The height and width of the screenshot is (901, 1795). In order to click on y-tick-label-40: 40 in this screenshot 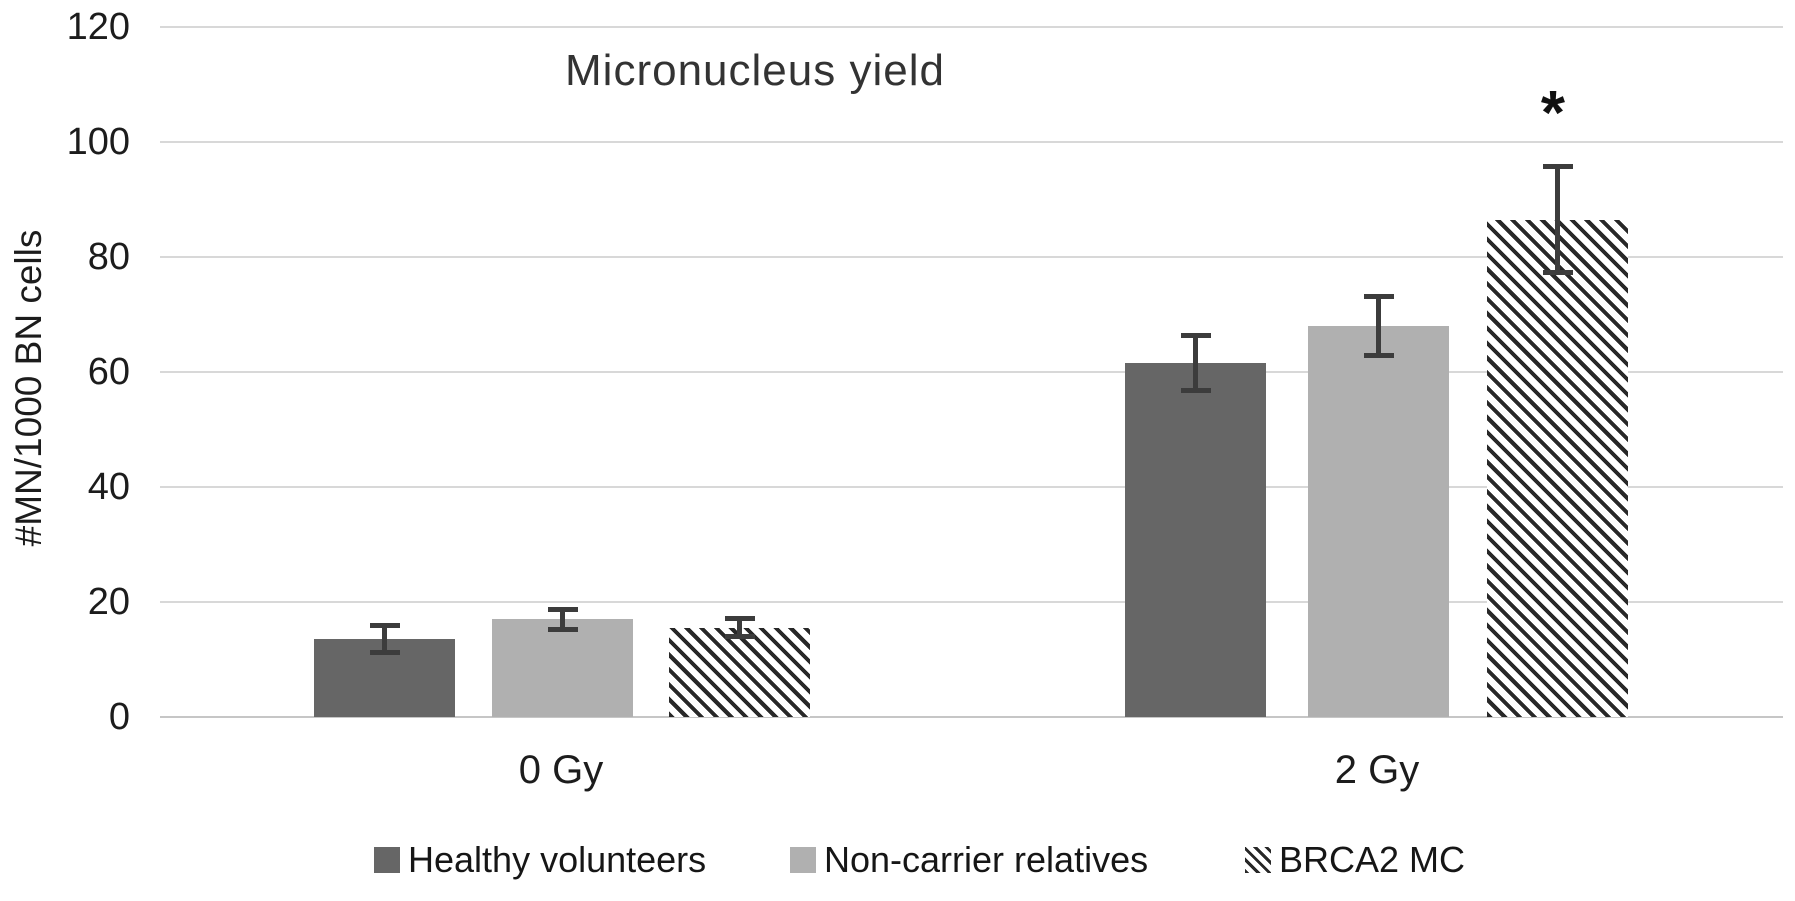, I will do `click(108, 487)`.